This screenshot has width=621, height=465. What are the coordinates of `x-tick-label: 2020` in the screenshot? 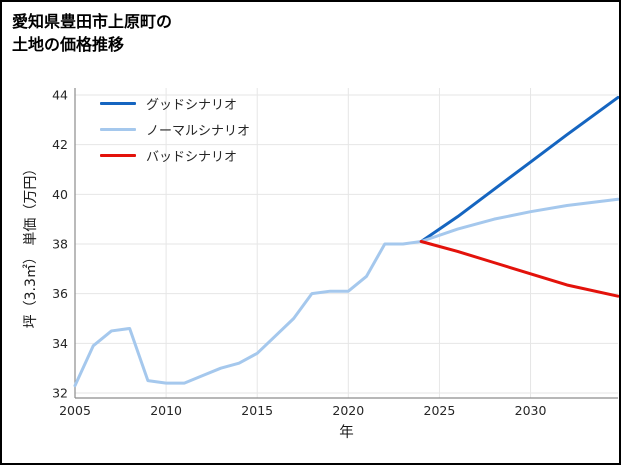 It's located at (348, 410).